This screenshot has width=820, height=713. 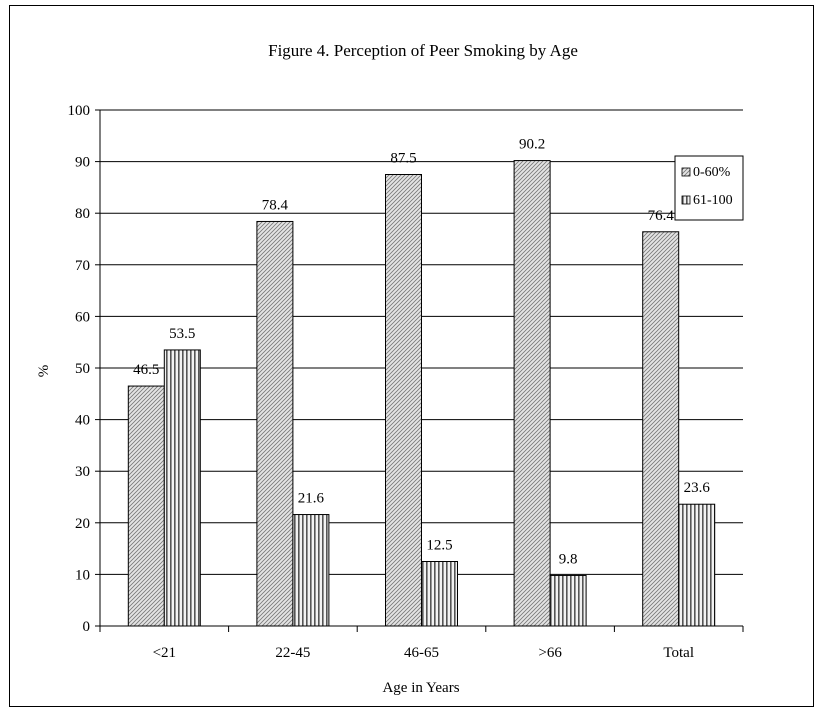 What do you see at coordinates (713, 200) in the screenshot?
I see `legend-label-61-100: 61-100` at bounding box center [713, 200].